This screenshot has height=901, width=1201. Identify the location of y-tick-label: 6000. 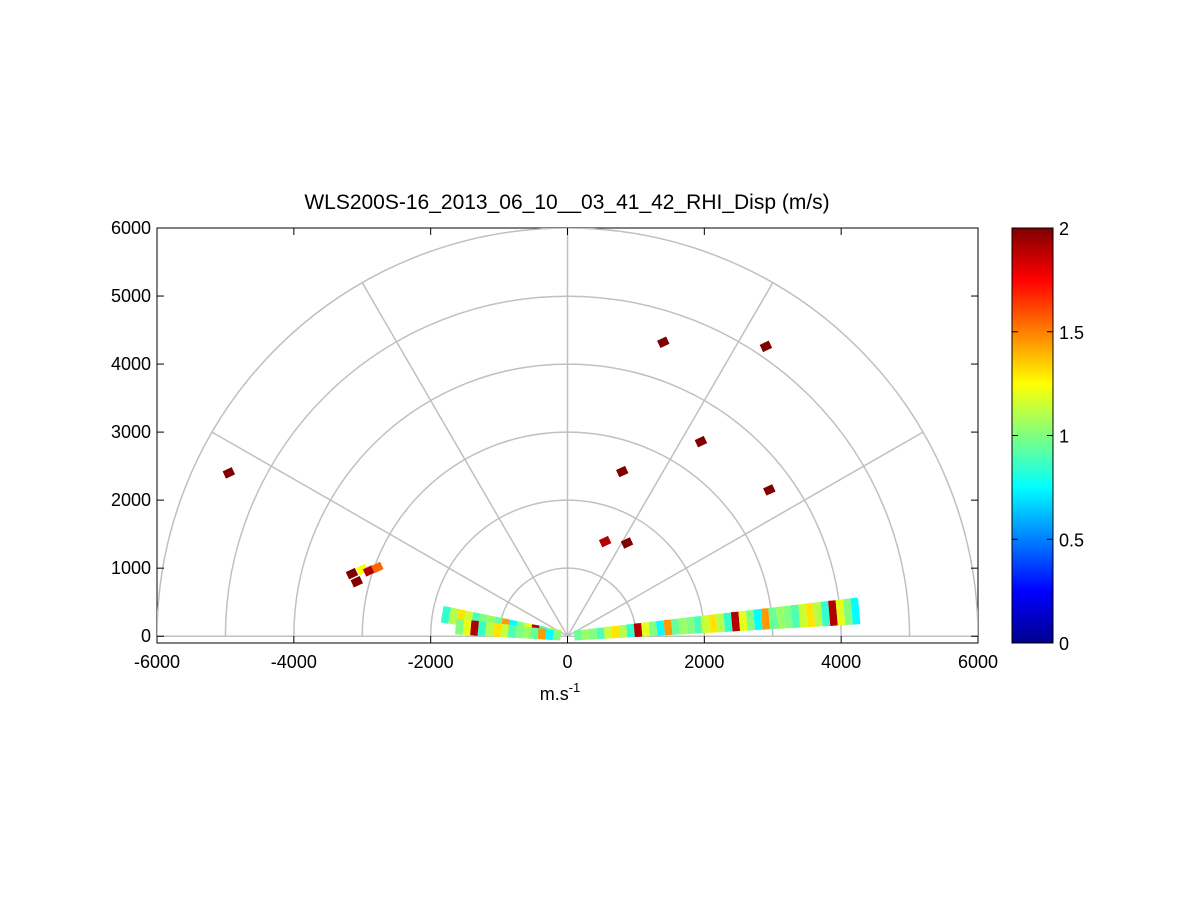
(131, 228).